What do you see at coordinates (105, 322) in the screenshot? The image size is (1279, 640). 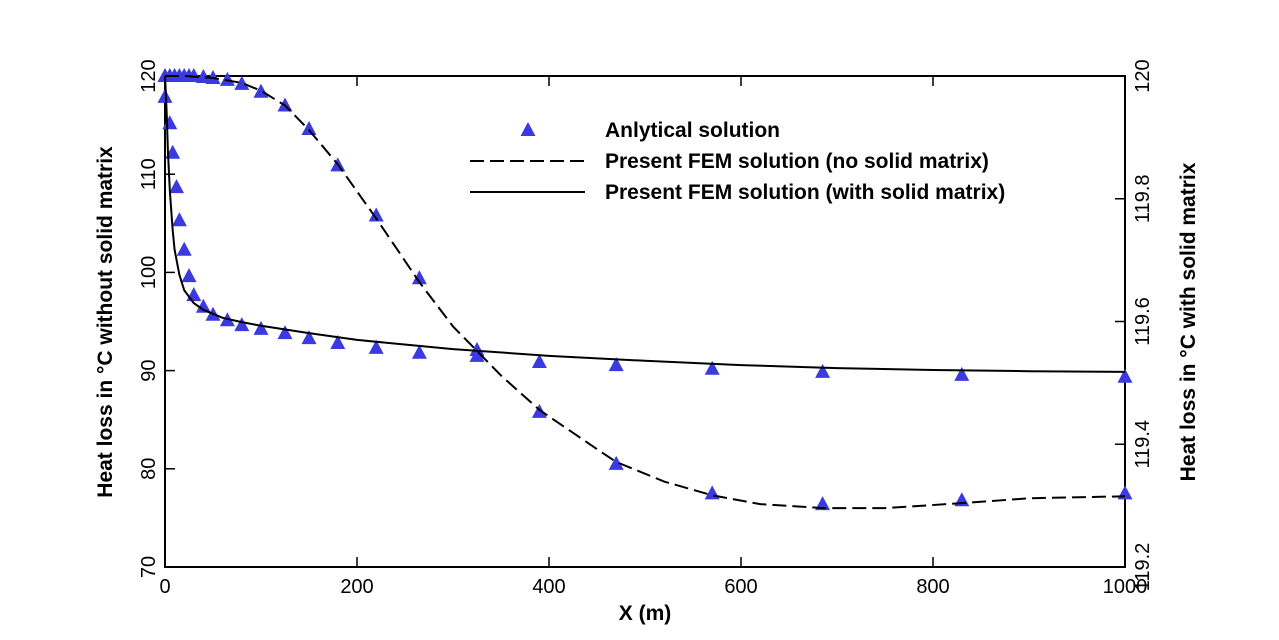 I see `y-axis-label: Heat loss in °C without solid matrix` at bounding box center [105, 322].